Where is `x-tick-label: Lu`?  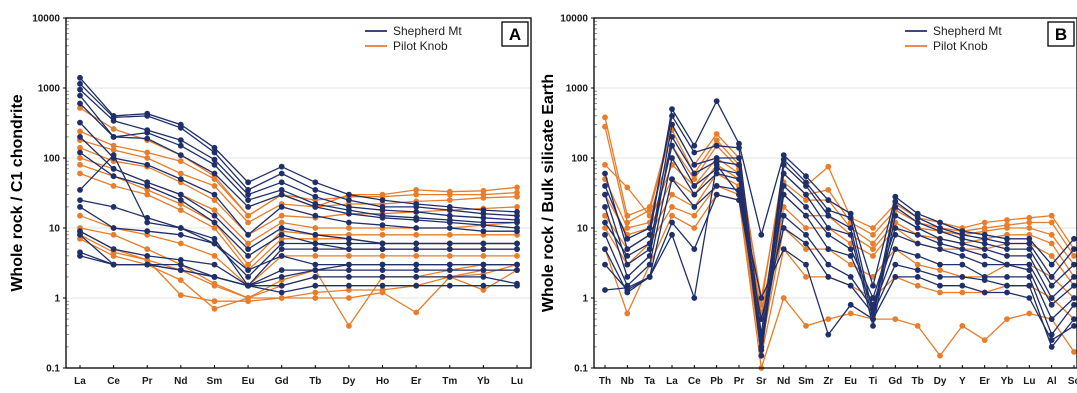 x-tick-label: Lu is located at coordinates (517, 381).